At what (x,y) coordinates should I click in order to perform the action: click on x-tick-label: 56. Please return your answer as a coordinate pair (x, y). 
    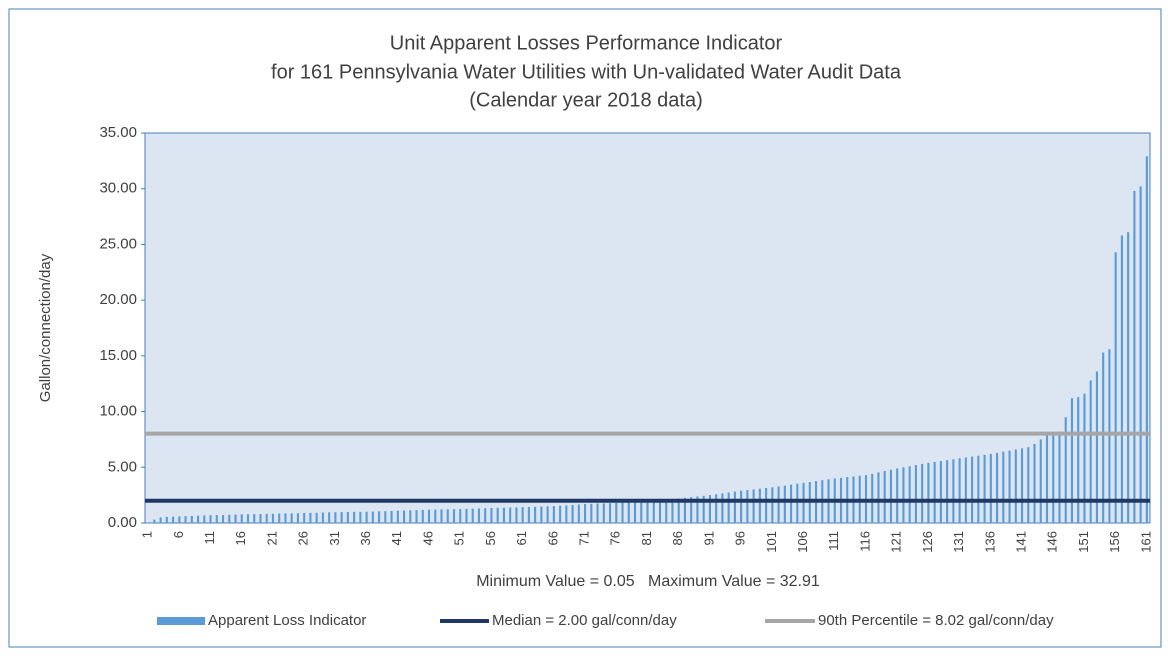
    Looking at the image, I should click on (490, 538).